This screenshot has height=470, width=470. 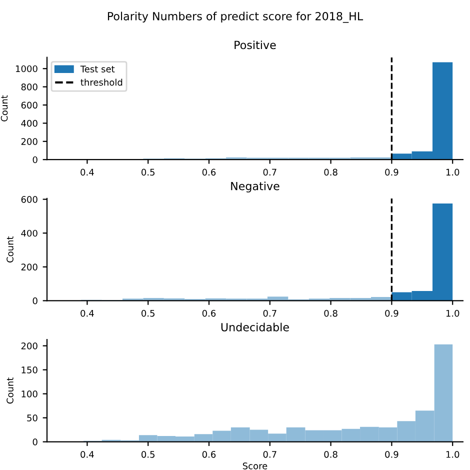 I want to click on ref-line-label: threshold, so click(x=101, y=82).